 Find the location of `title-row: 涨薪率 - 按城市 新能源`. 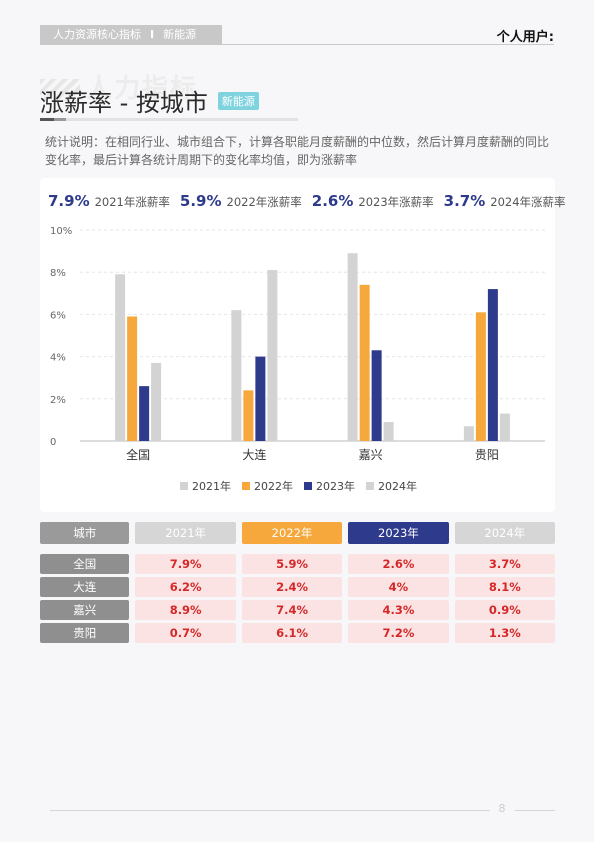

title-row: 涨薪率 - 按城市 新能源 is located at coordinates (149, 100).